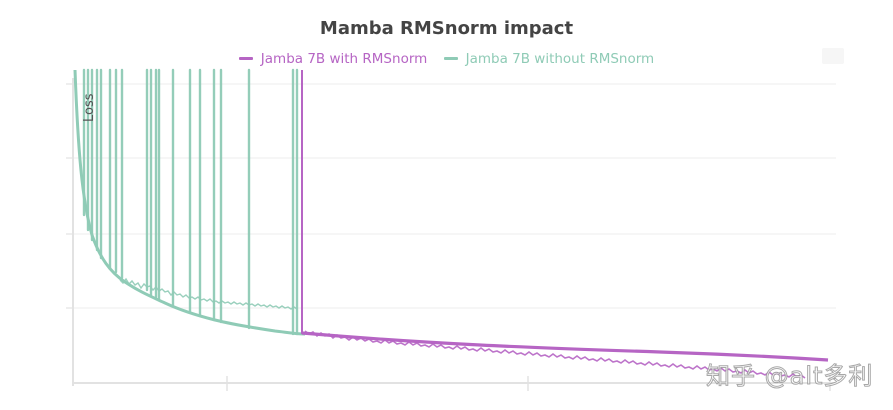  I want to click on legend-swatch-teal-icon, so click(450, 58).